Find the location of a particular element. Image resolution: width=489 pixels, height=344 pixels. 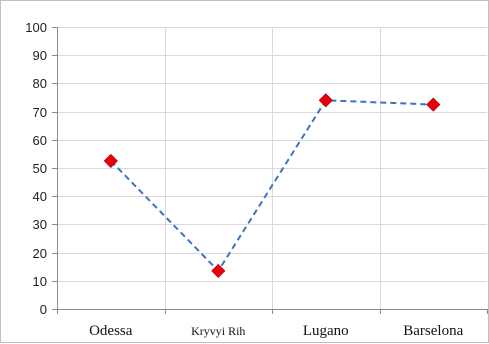

x-tick-label: Odessa is located at coordinates (111, 331).